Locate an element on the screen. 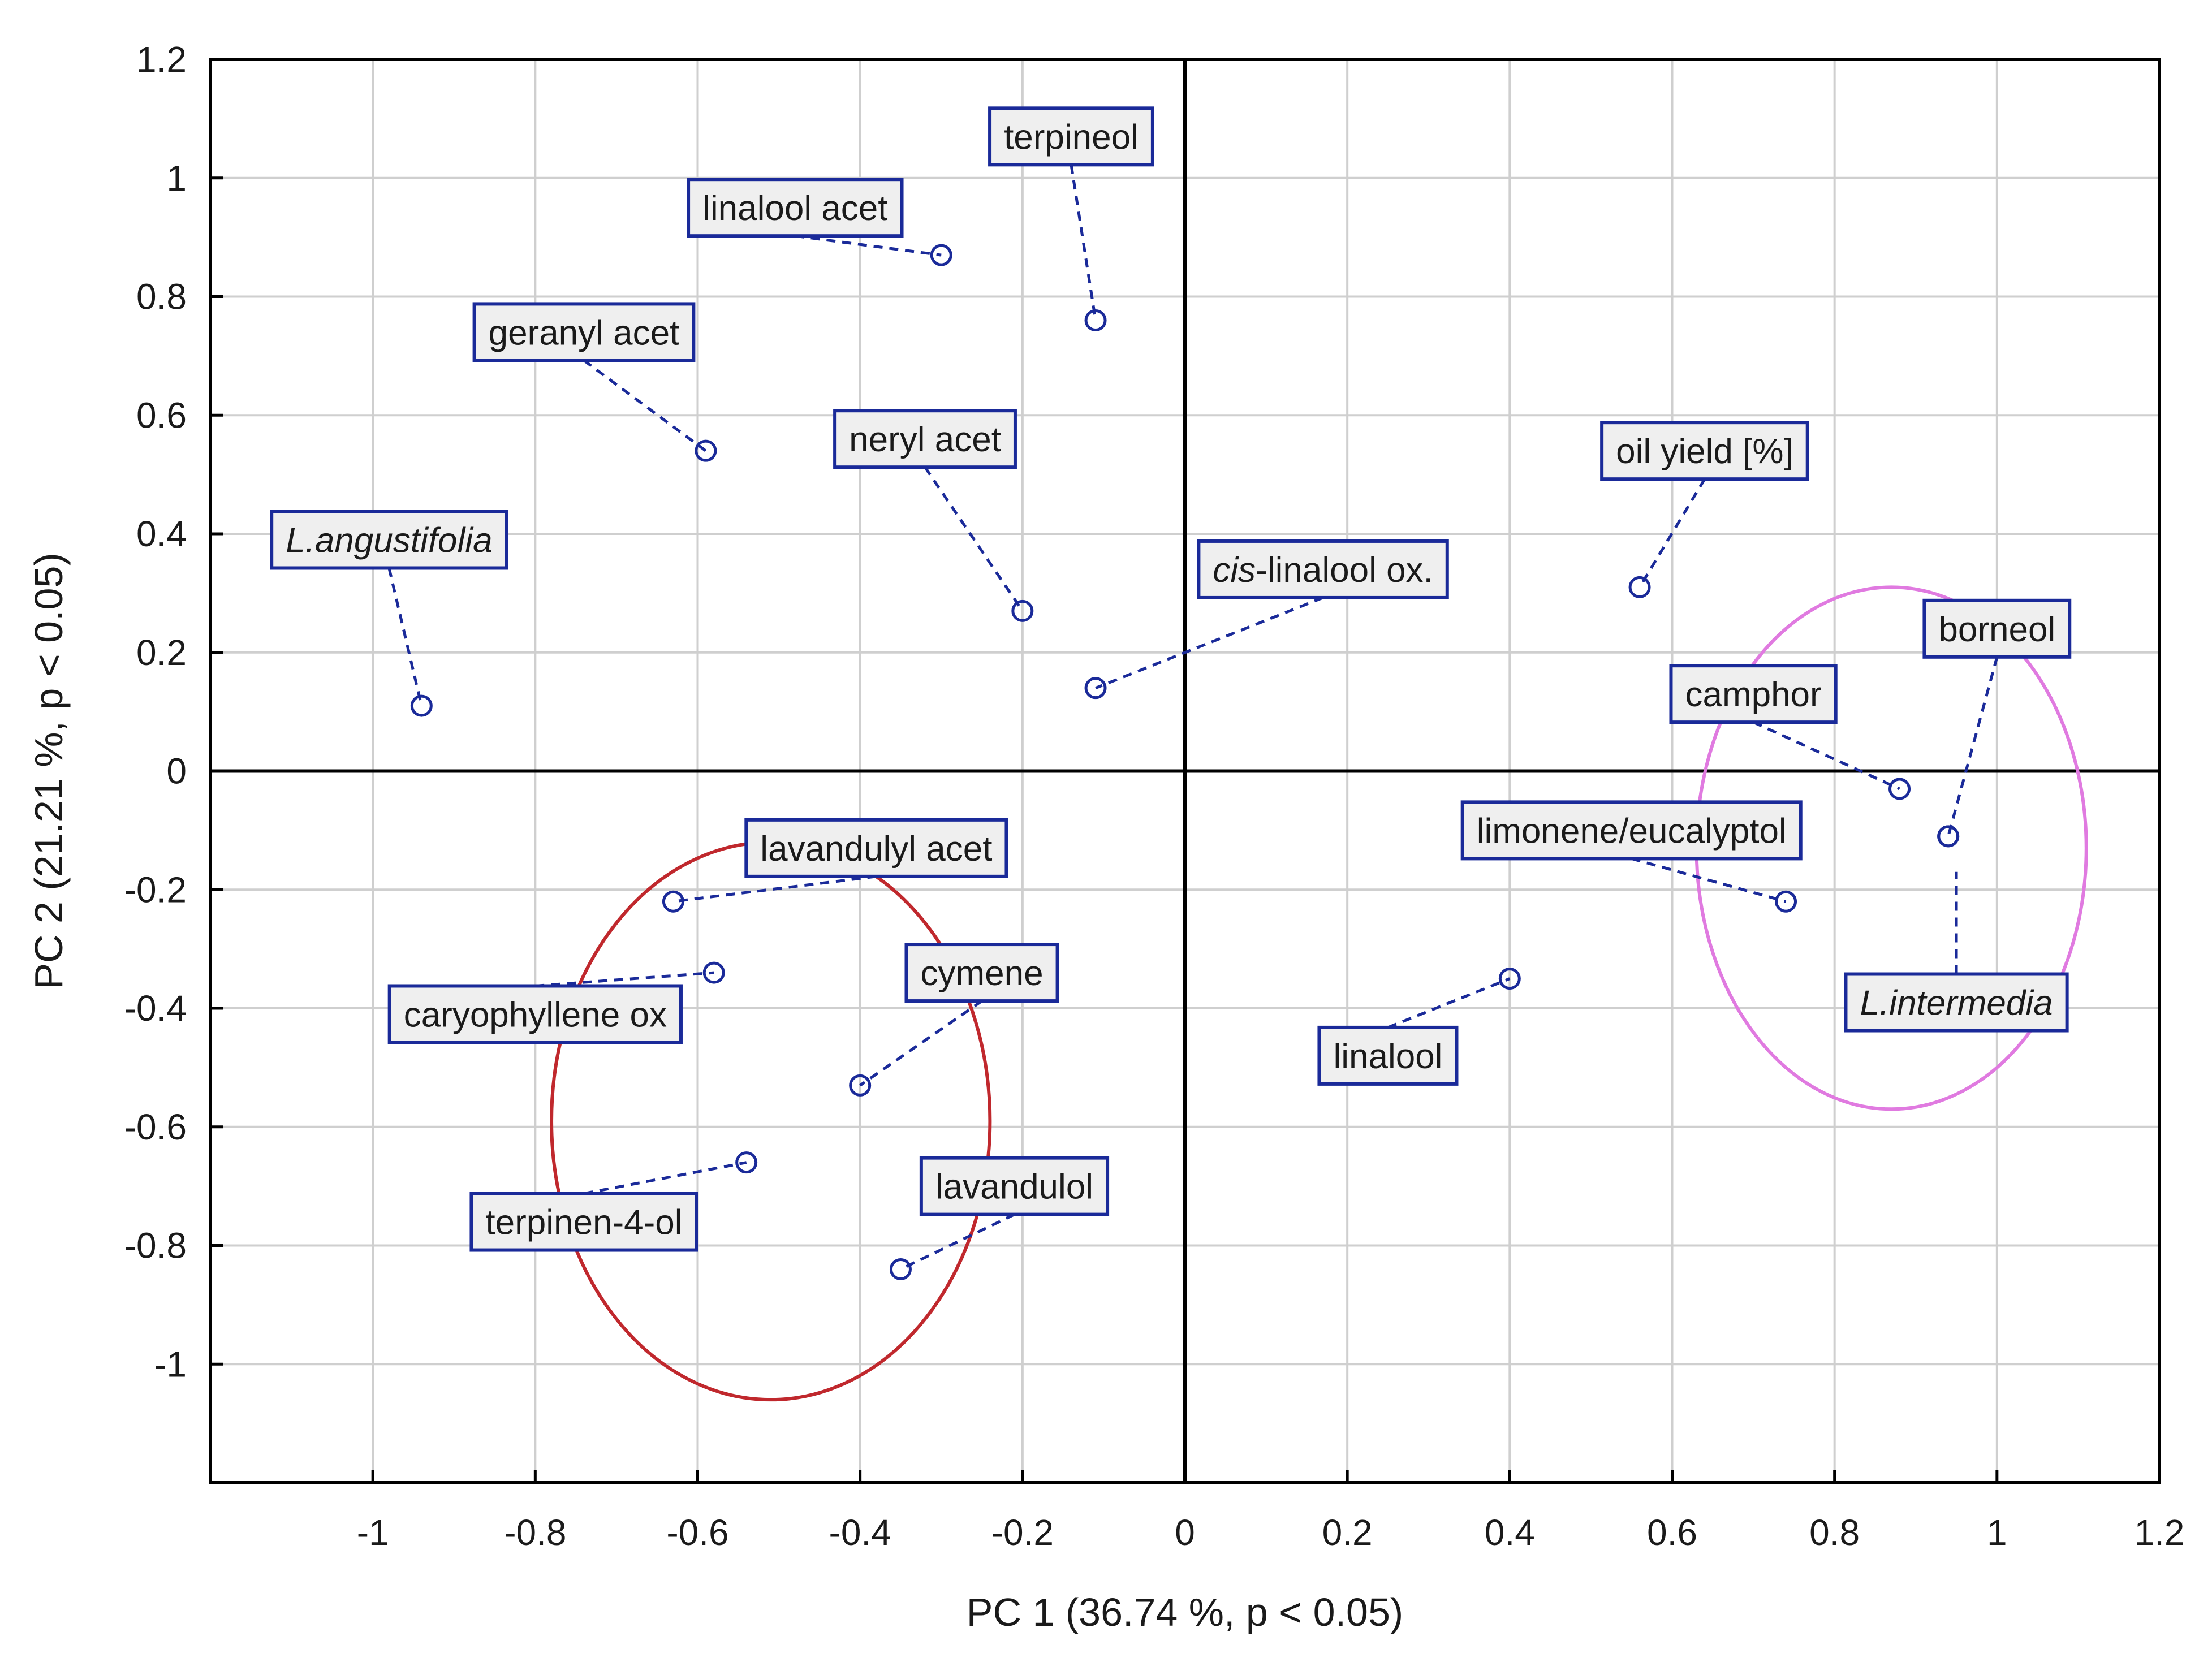 Image resolution: width=2212 pixels, height=1662 pixels. point-label-limonene-eucalyptol: limonene/eucalyptol is located at coordinates (1632, 830).